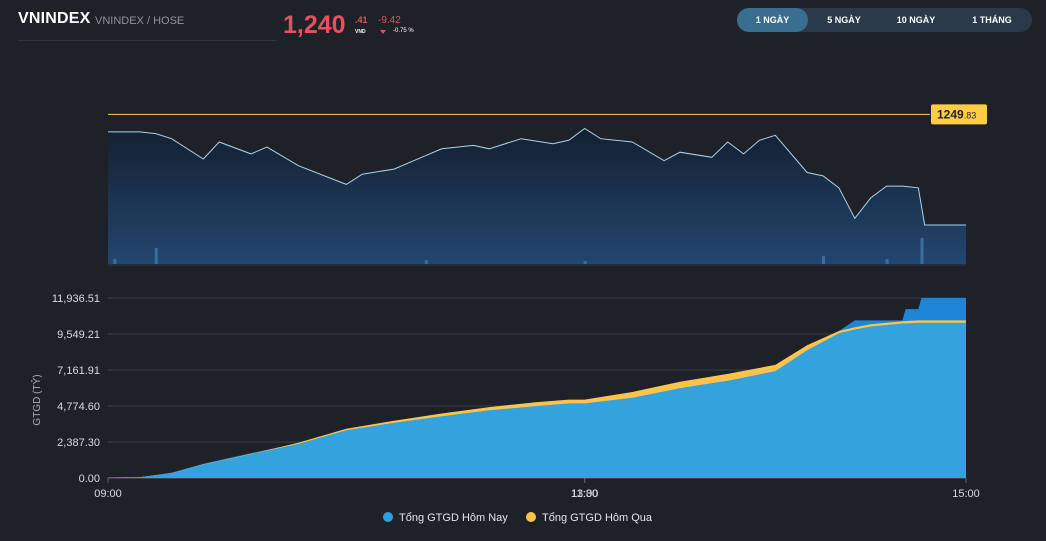  Describe the element at coordinates (966, 494) in the screenshot. I see `x-tick-label: 15:00` at that location.